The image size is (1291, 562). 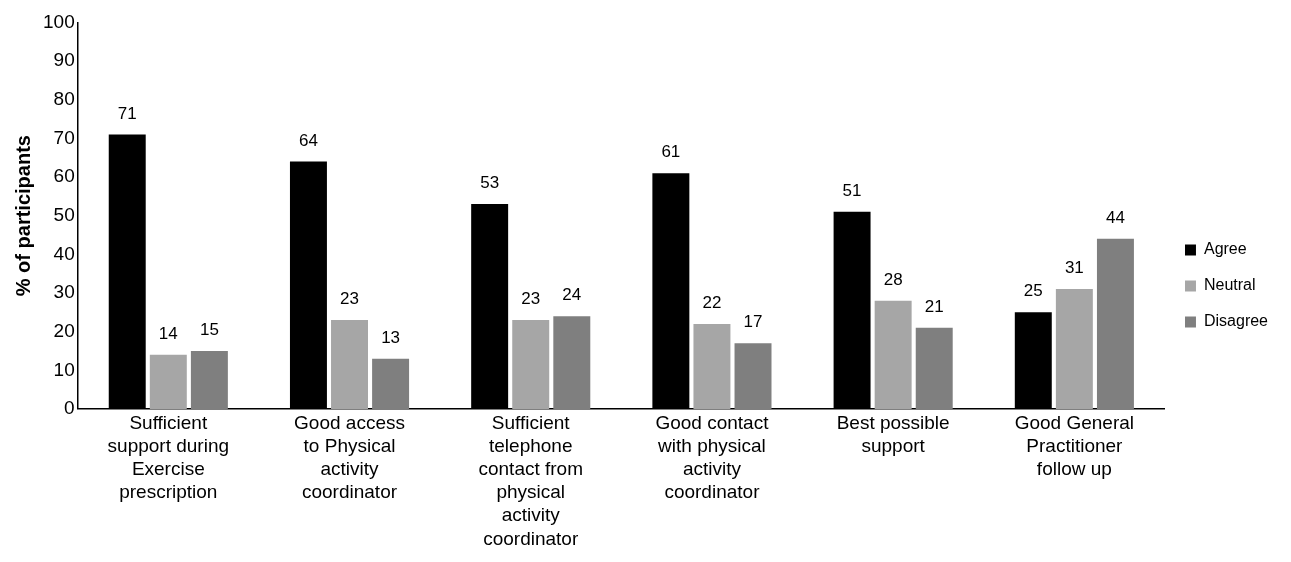 What do you see at coordinates (753, 322) in the screenshot?
I see `data-label: 17` at bounding box center [753, 322].